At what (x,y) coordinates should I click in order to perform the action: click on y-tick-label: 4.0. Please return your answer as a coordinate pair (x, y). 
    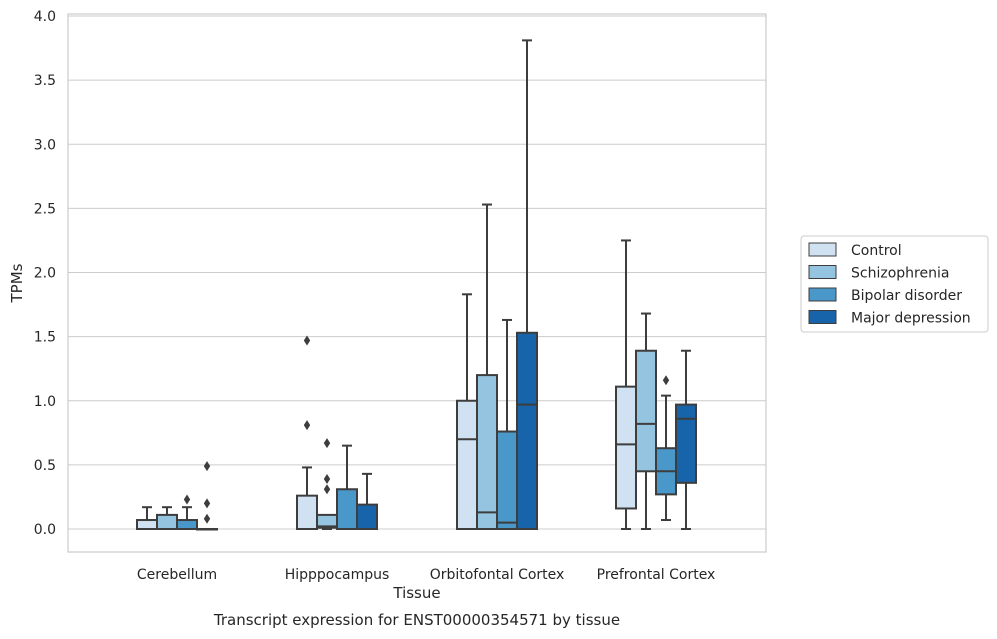
    Looking at the image, I should click on (45, 17).